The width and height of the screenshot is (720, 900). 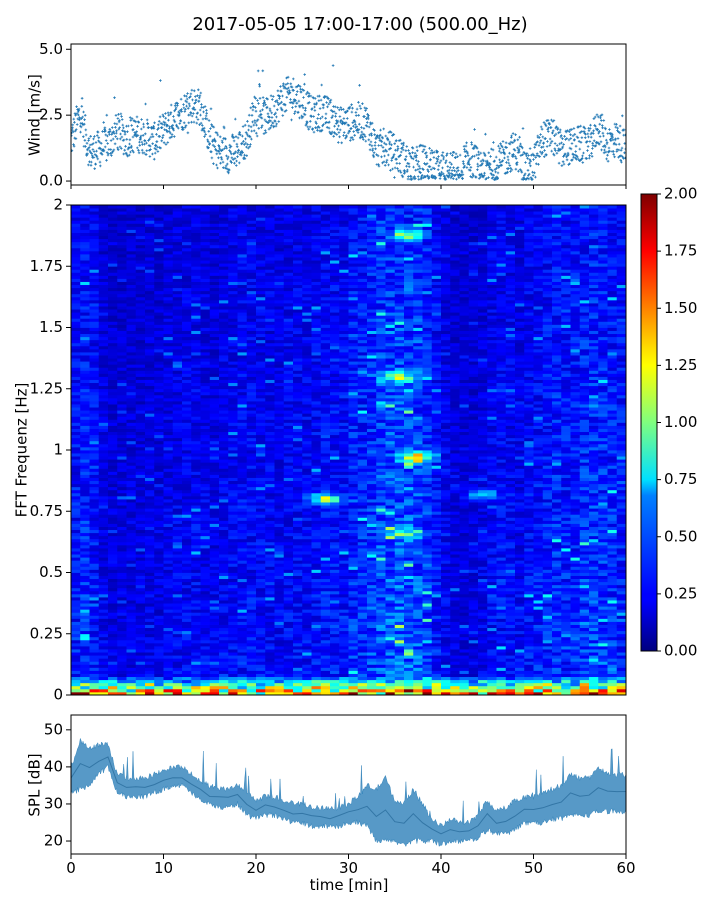 I want to click on wind-axes-frame, so click(x=348, y=114).